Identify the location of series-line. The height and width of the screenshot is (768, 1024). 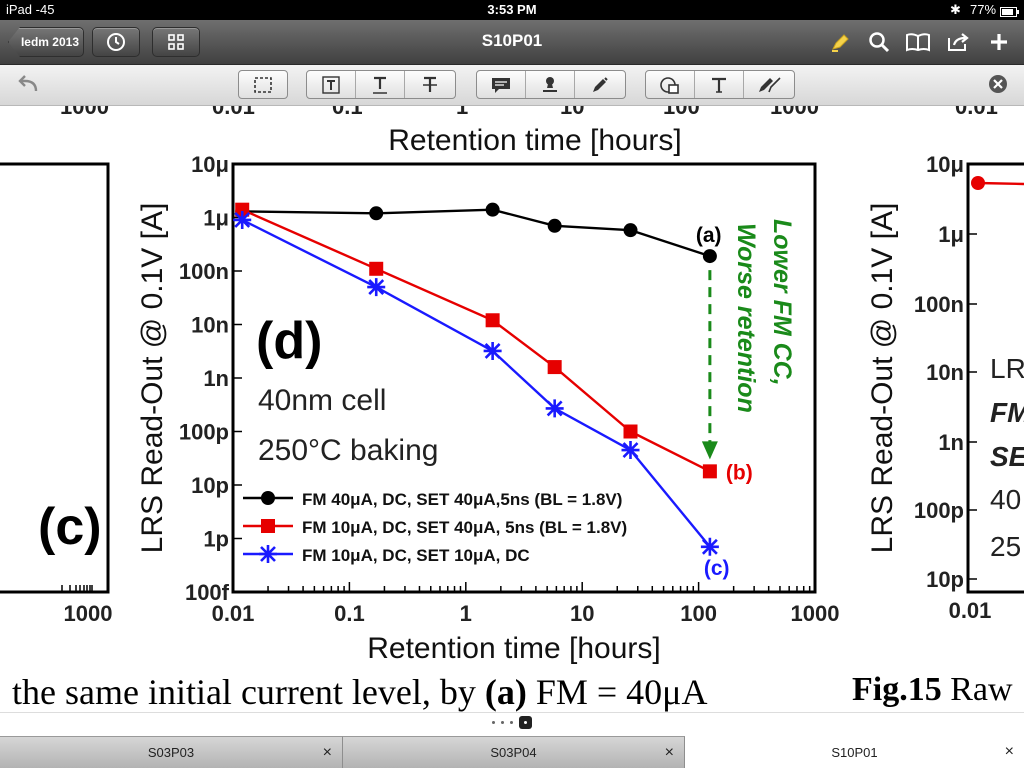
(476, 233).